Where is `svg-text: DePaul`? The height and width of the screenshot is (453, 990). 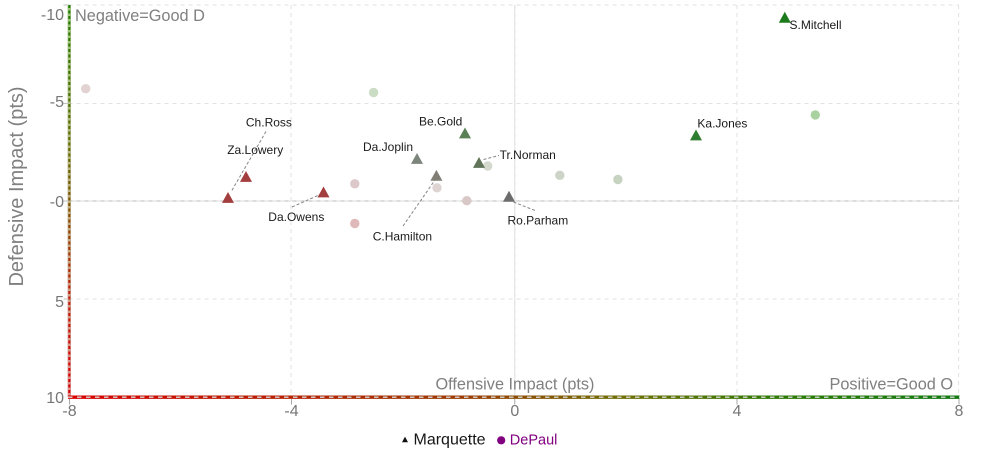 svg-text: DePaul is located at coordinates (534, 440).